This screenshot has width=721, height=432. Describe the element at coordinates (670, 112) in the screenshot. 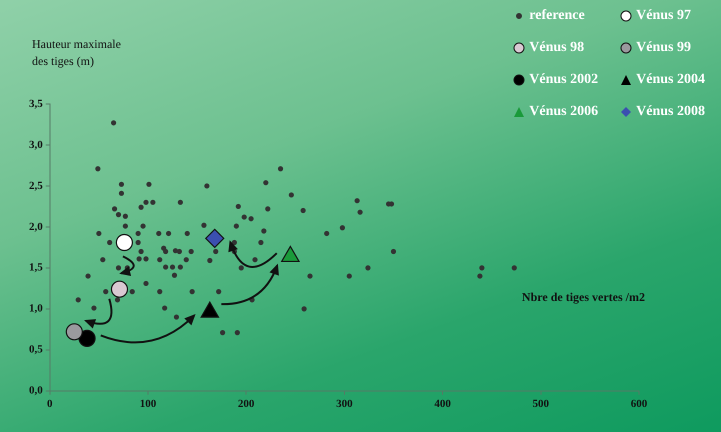

I see `legend-label: Vénus 2008` at that location.